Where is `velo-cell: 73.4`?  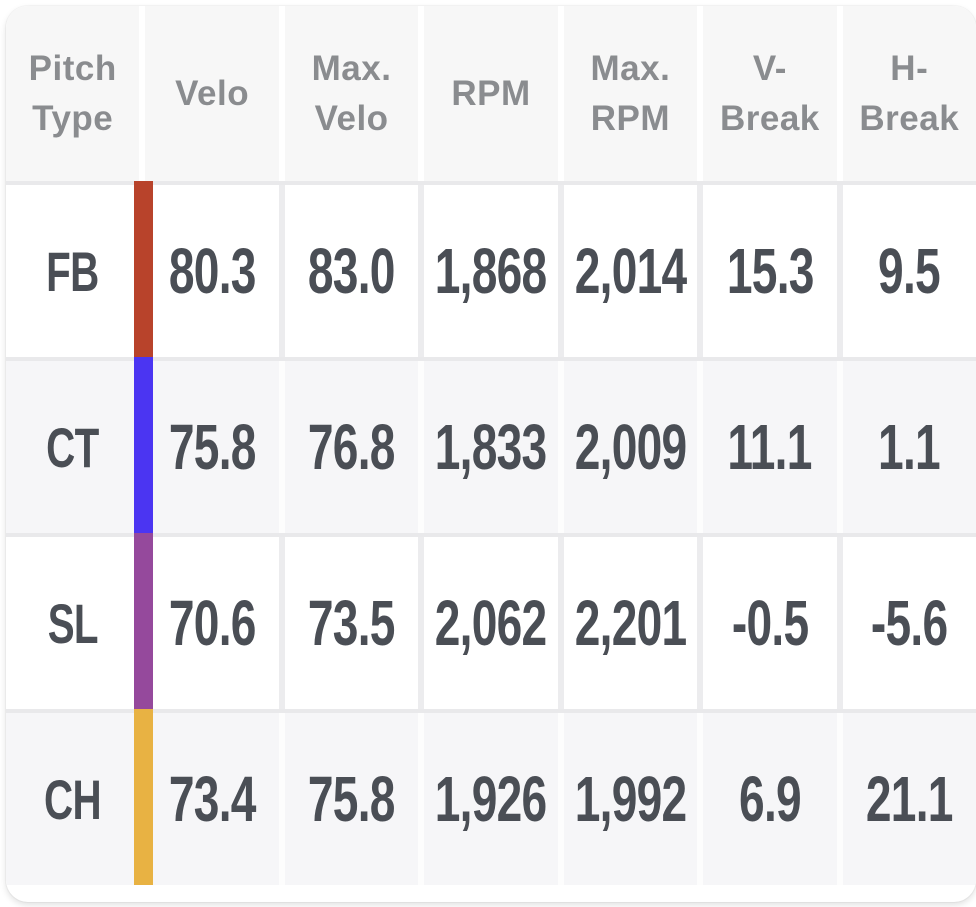
velo-cell: 73.4 is located at coordinates (212, 799).